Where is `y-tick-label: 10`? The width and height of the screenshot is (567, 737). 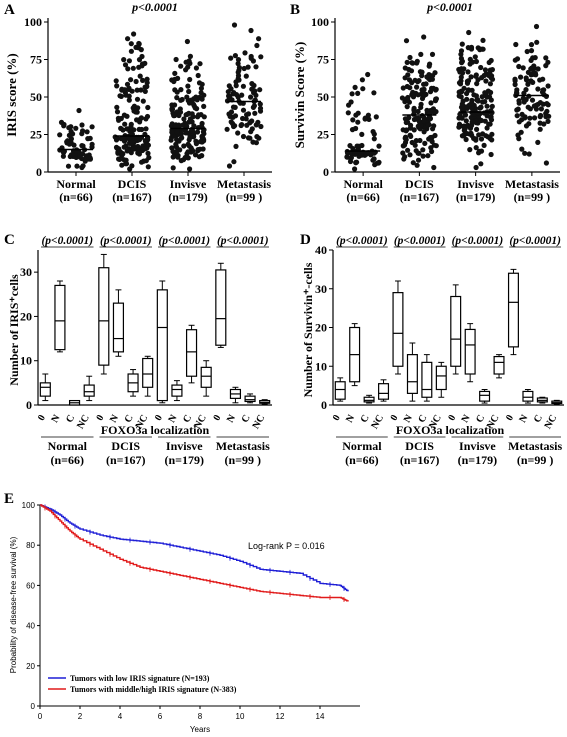
y-tick-label: 10 is located at coordinates (26, 361).